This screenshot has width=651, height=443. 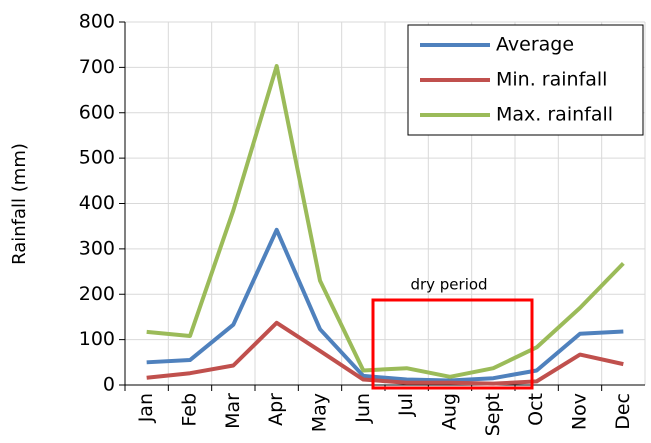 I want to click on dry-period-box, so click(x=452, y=344).